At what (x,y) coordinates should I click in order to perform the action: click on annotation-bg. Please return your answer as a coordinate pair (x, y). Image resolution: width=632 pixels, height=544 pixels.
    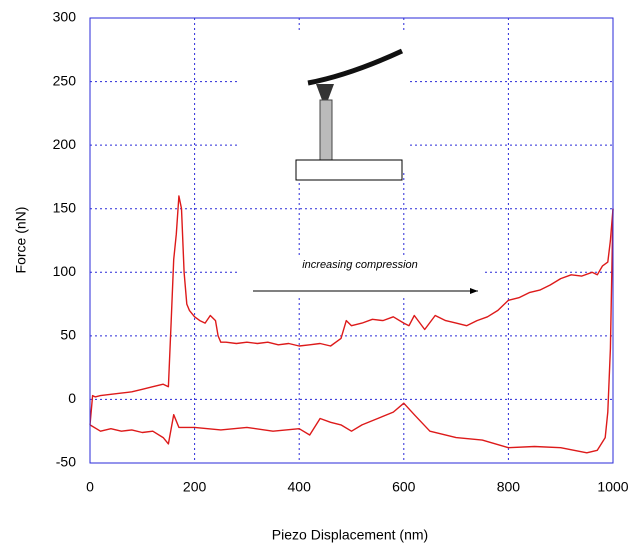
    Looking at the image, I should click on (360, 276).